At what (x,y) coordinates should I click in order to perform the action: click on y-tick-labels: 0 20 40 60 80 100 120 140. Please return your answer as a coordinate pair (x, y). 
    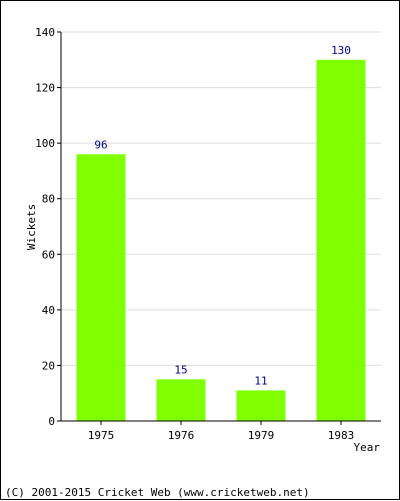
    Looking at the image, I should click on (45, 227).